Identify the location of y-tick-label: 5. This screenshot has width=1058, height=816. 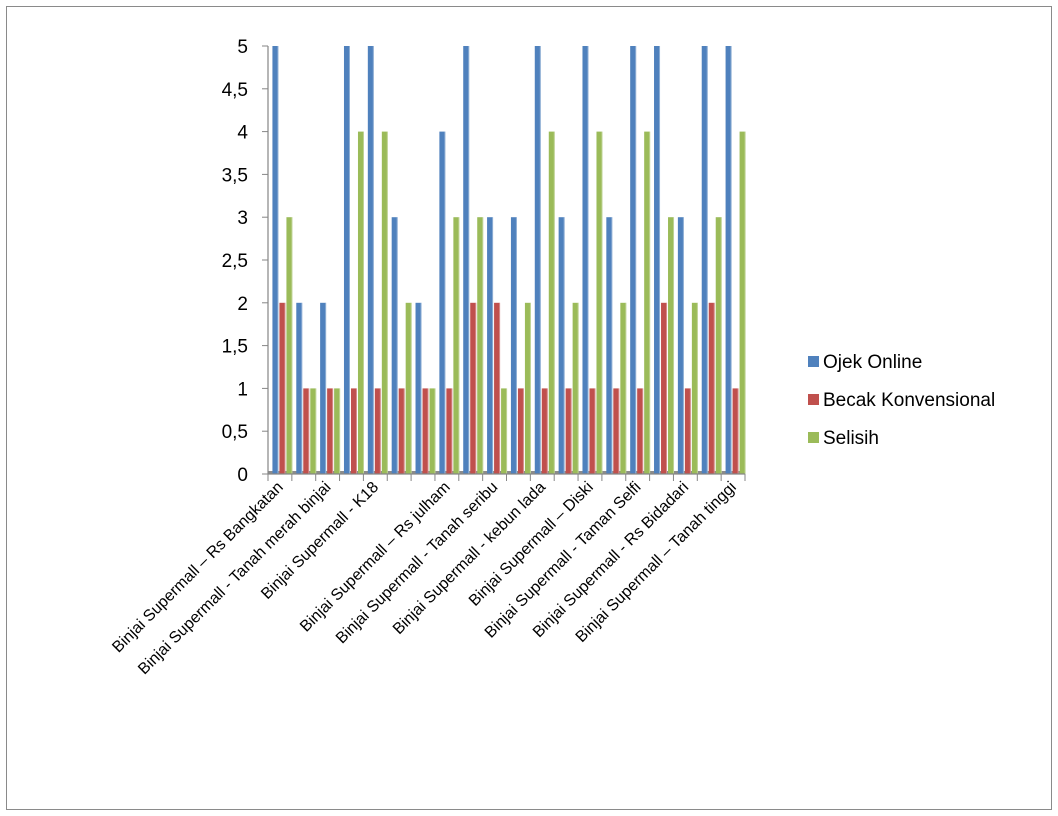
(242, 47).